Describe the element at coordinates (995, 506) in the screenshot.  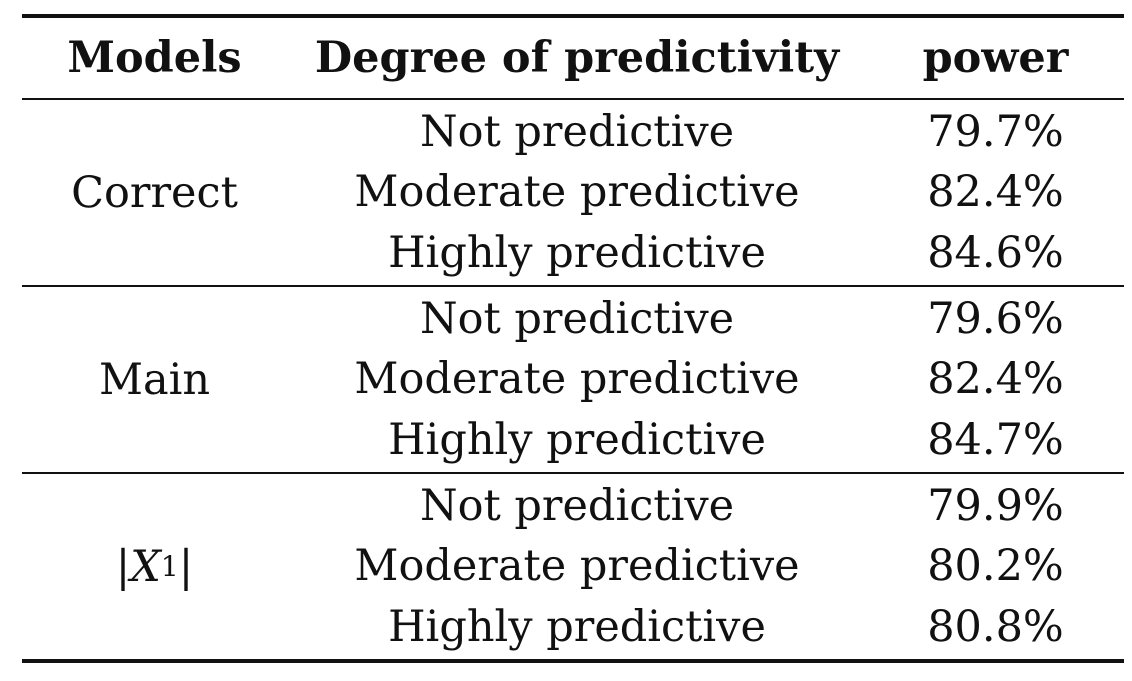
I see `power-cell: 79.9%` at that location.